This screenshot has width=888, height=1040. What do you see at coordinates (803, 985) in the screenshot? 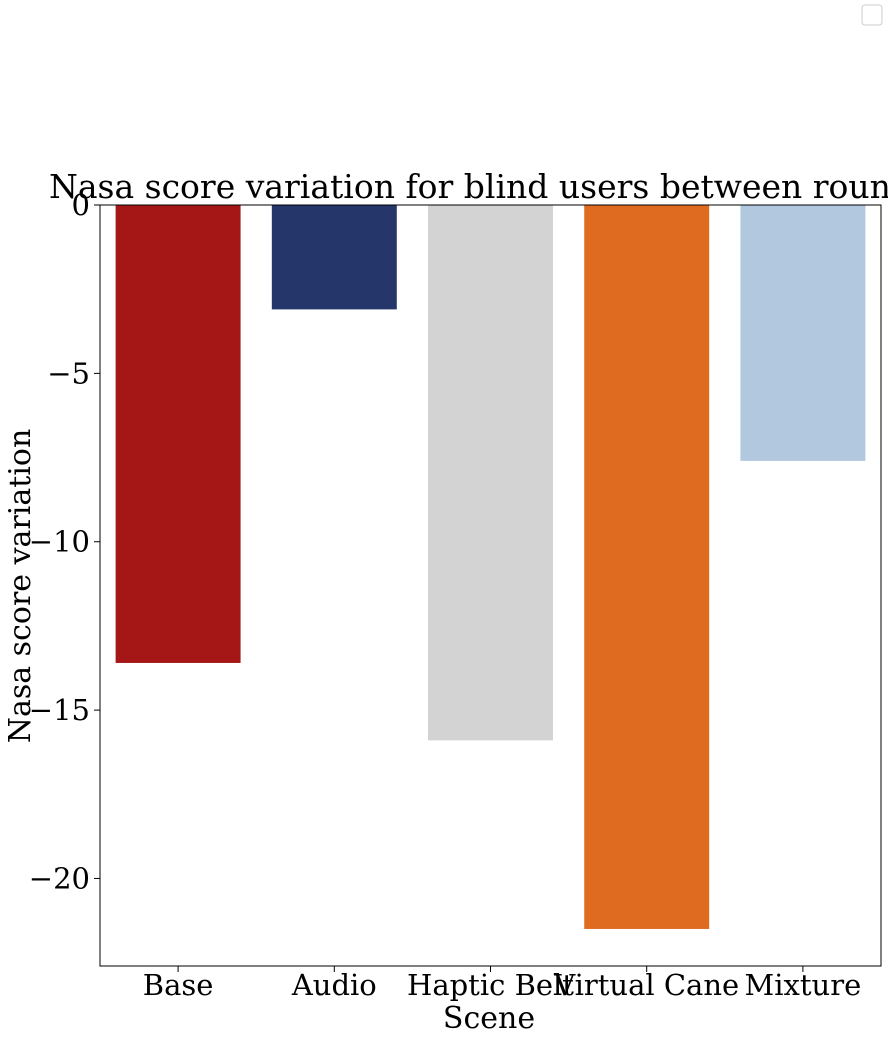
I see `x-tick-label: Mixture` at bounding box center [803, 985].